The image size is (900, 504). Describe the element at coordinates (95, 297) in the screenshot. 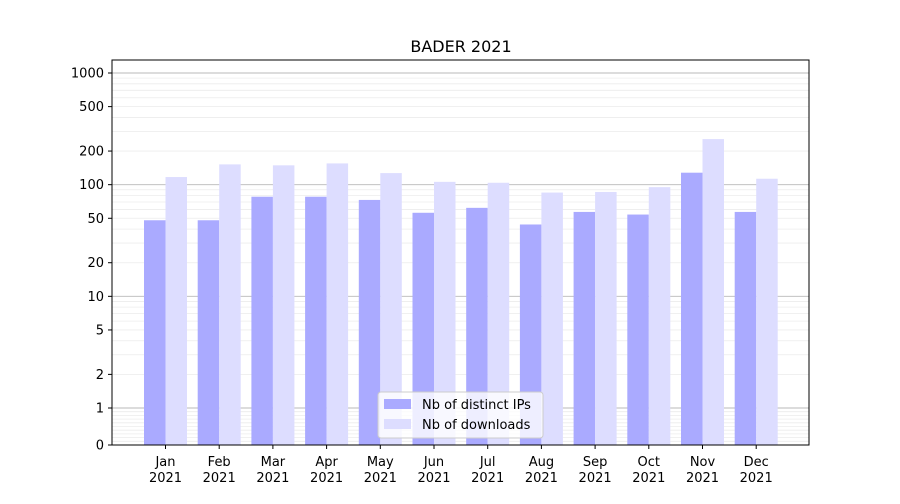

I see `y-tick-label: 10` at that location.